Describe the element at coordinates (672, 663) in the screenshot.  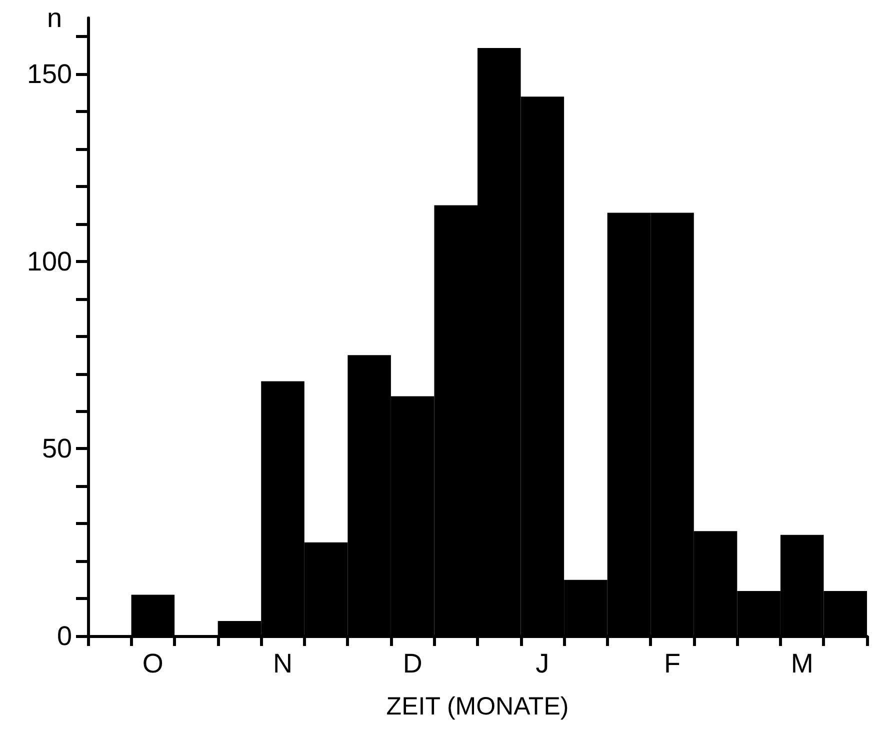
I see `x-tick-label: F` at that location.